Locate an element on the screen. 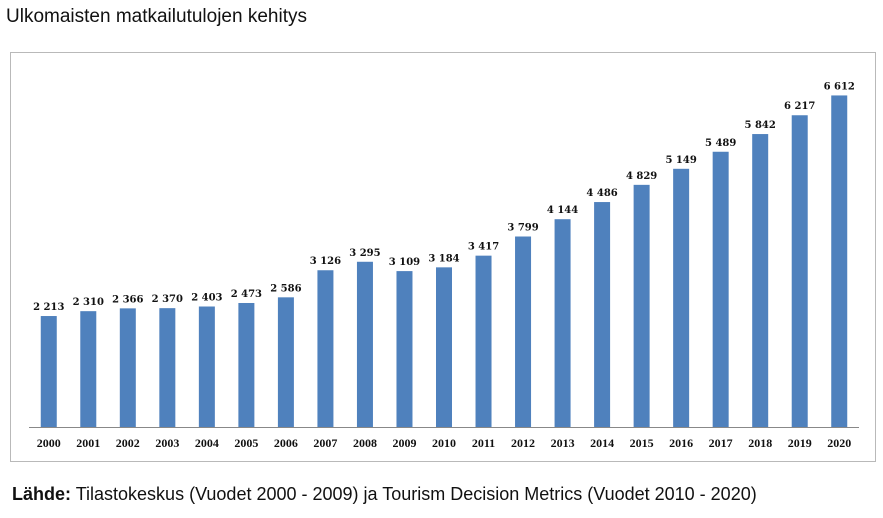  data-label: 4 829 is located at coordinates (641, 176).